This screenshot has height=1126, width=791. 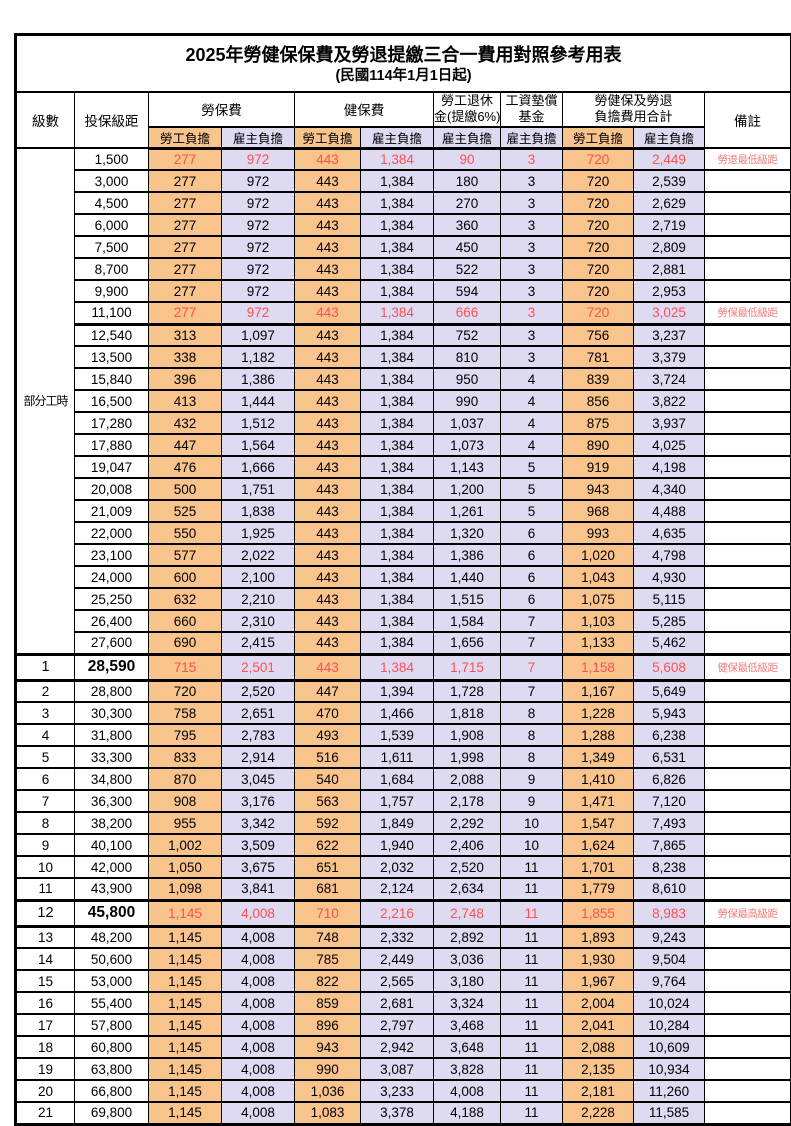 What do you see at coordinates (328, 1113) in the screenshot?
I see `cell-health-employee: 1,083` at bounding box center [328, 1113].